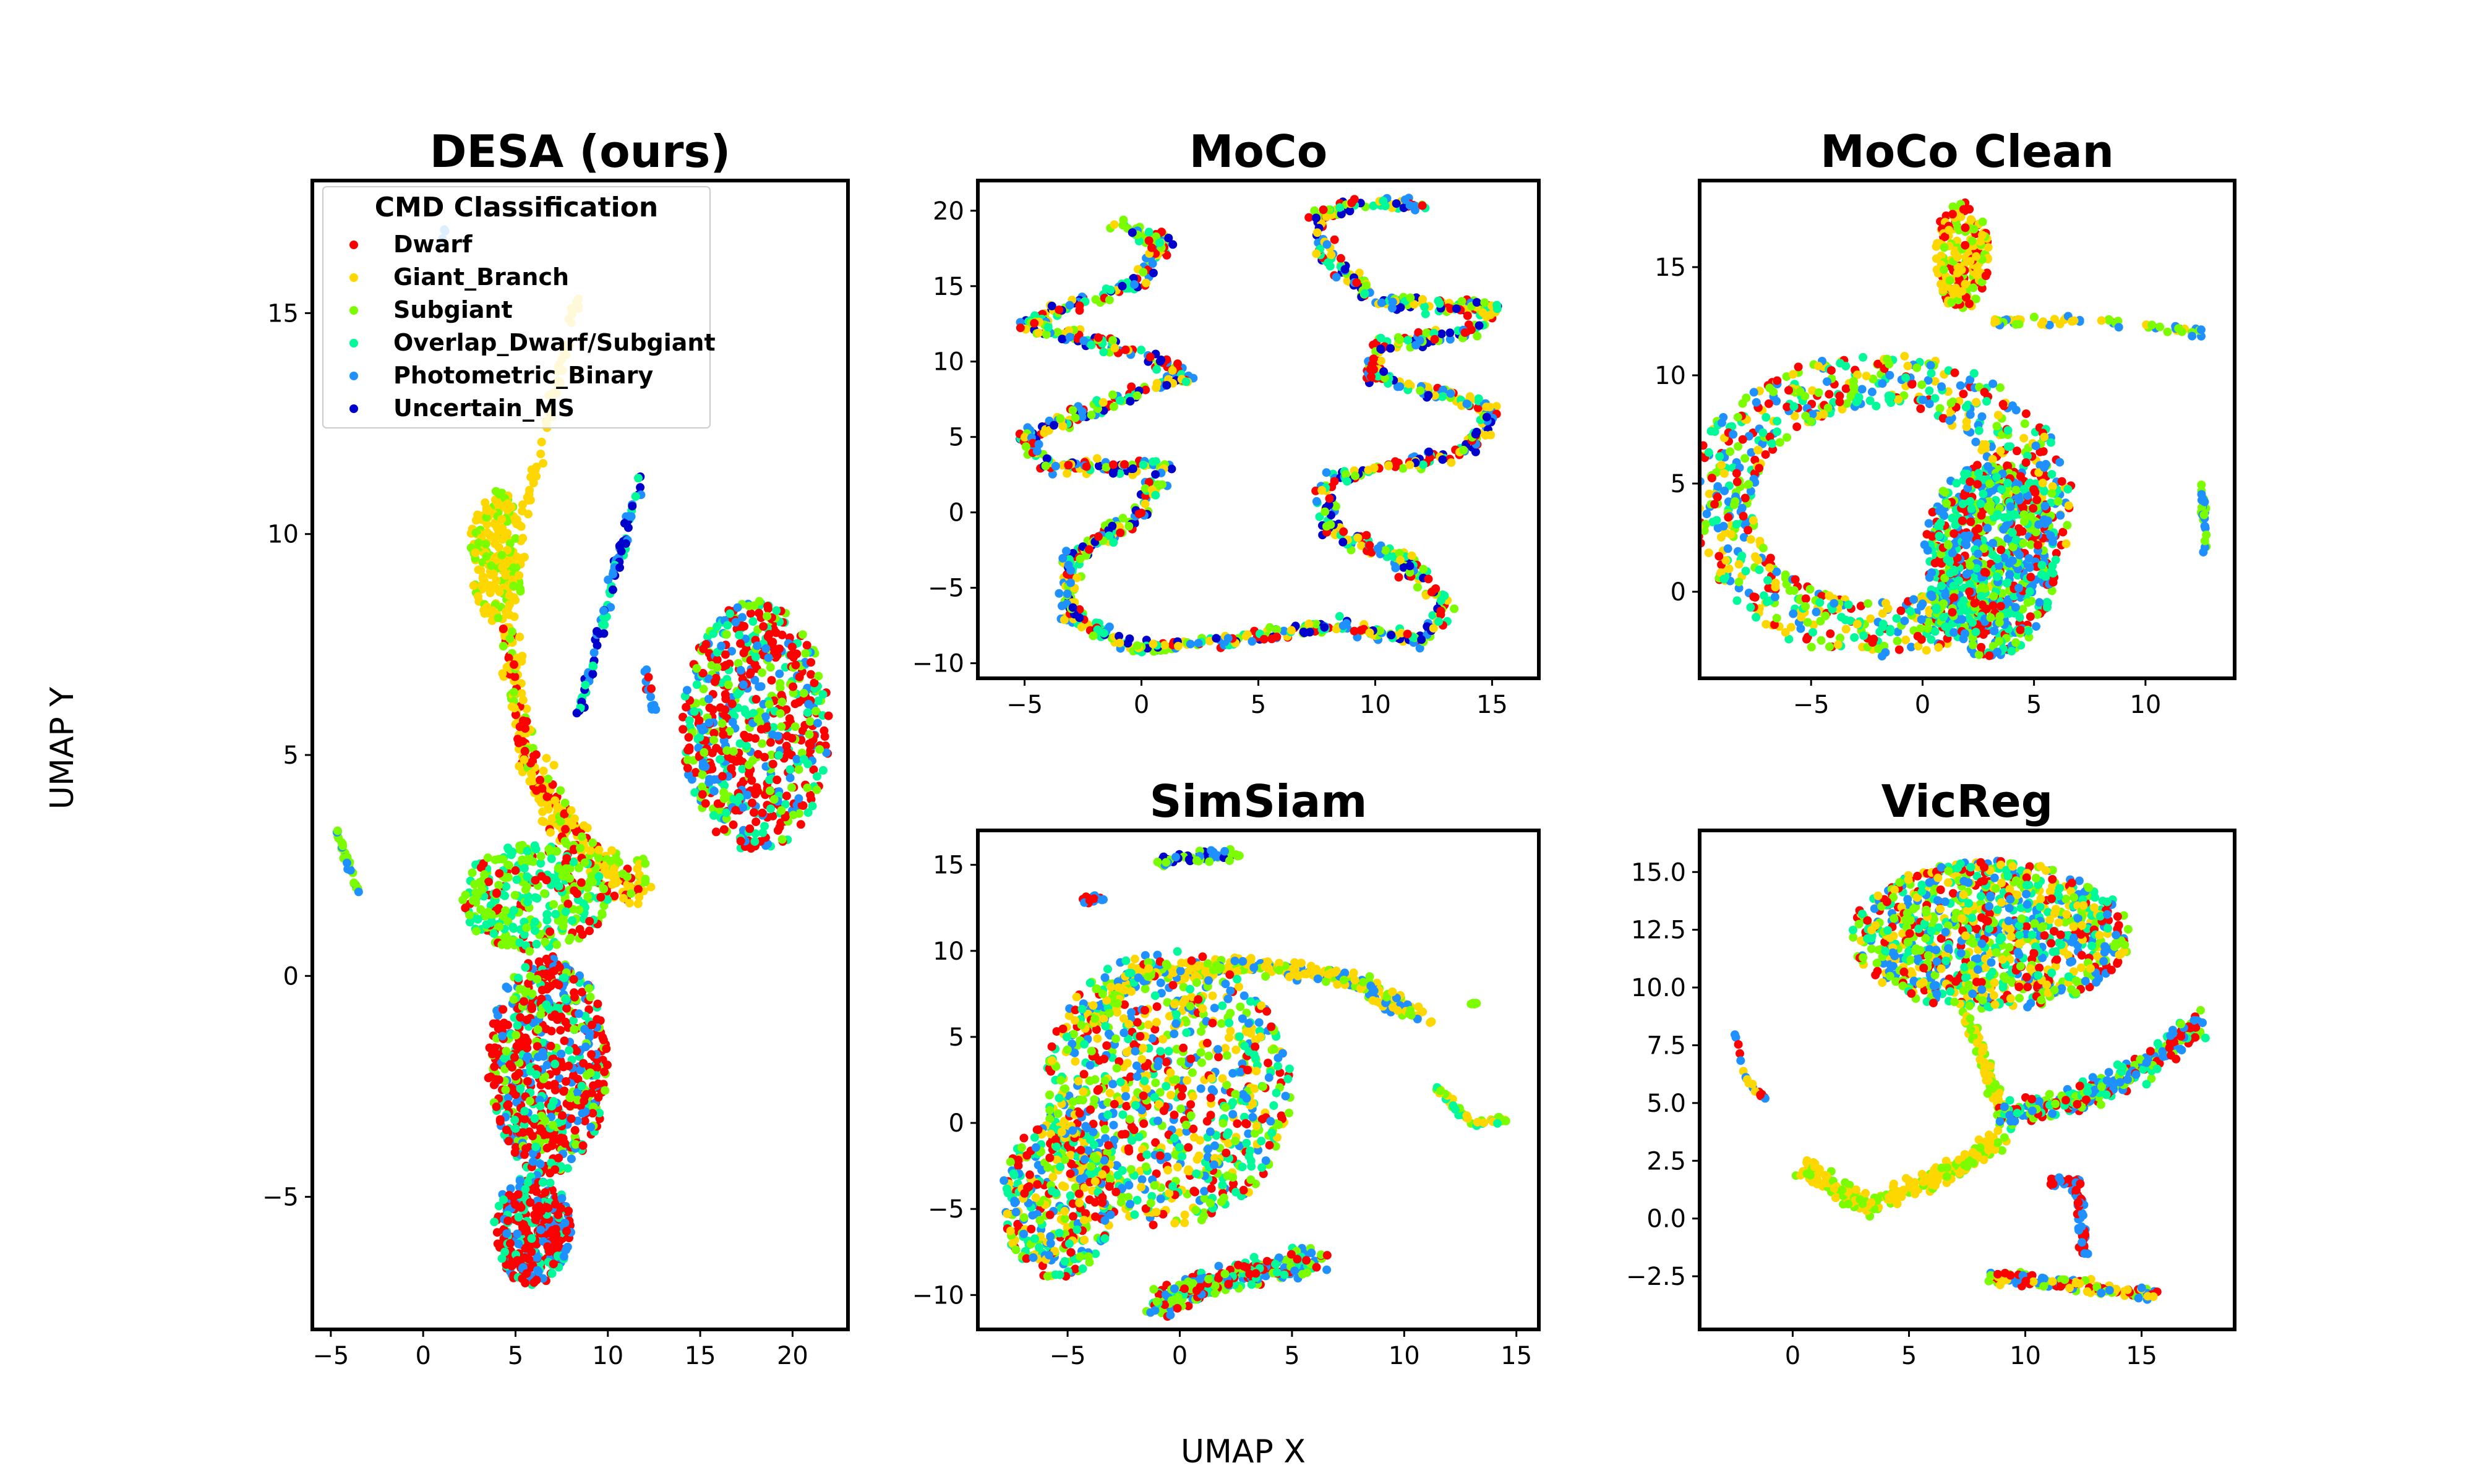 This screenshot has height=1484, width=2474. Describe the element at coordinates (330, 1356) in the screenshot. I see `x-tick-label: −5` at that location.